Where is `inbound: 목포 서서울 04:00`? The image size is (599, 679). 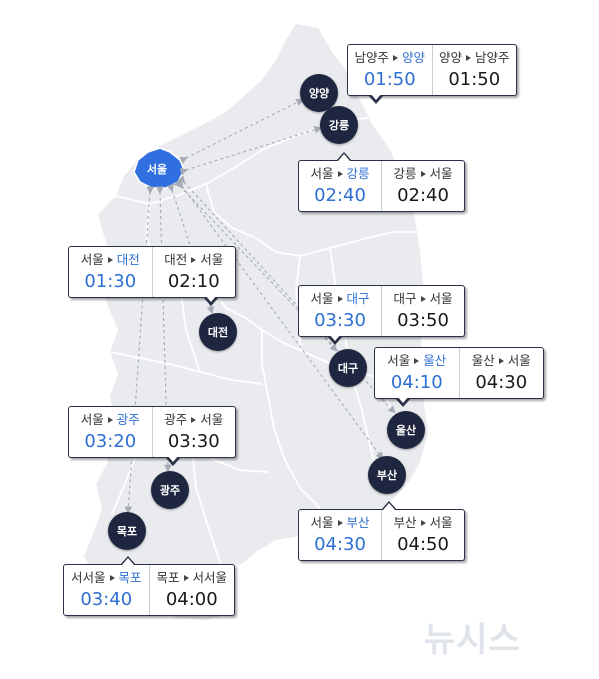
inbound: 목포 서서울 04:00 is located at coordinates (191, 590).